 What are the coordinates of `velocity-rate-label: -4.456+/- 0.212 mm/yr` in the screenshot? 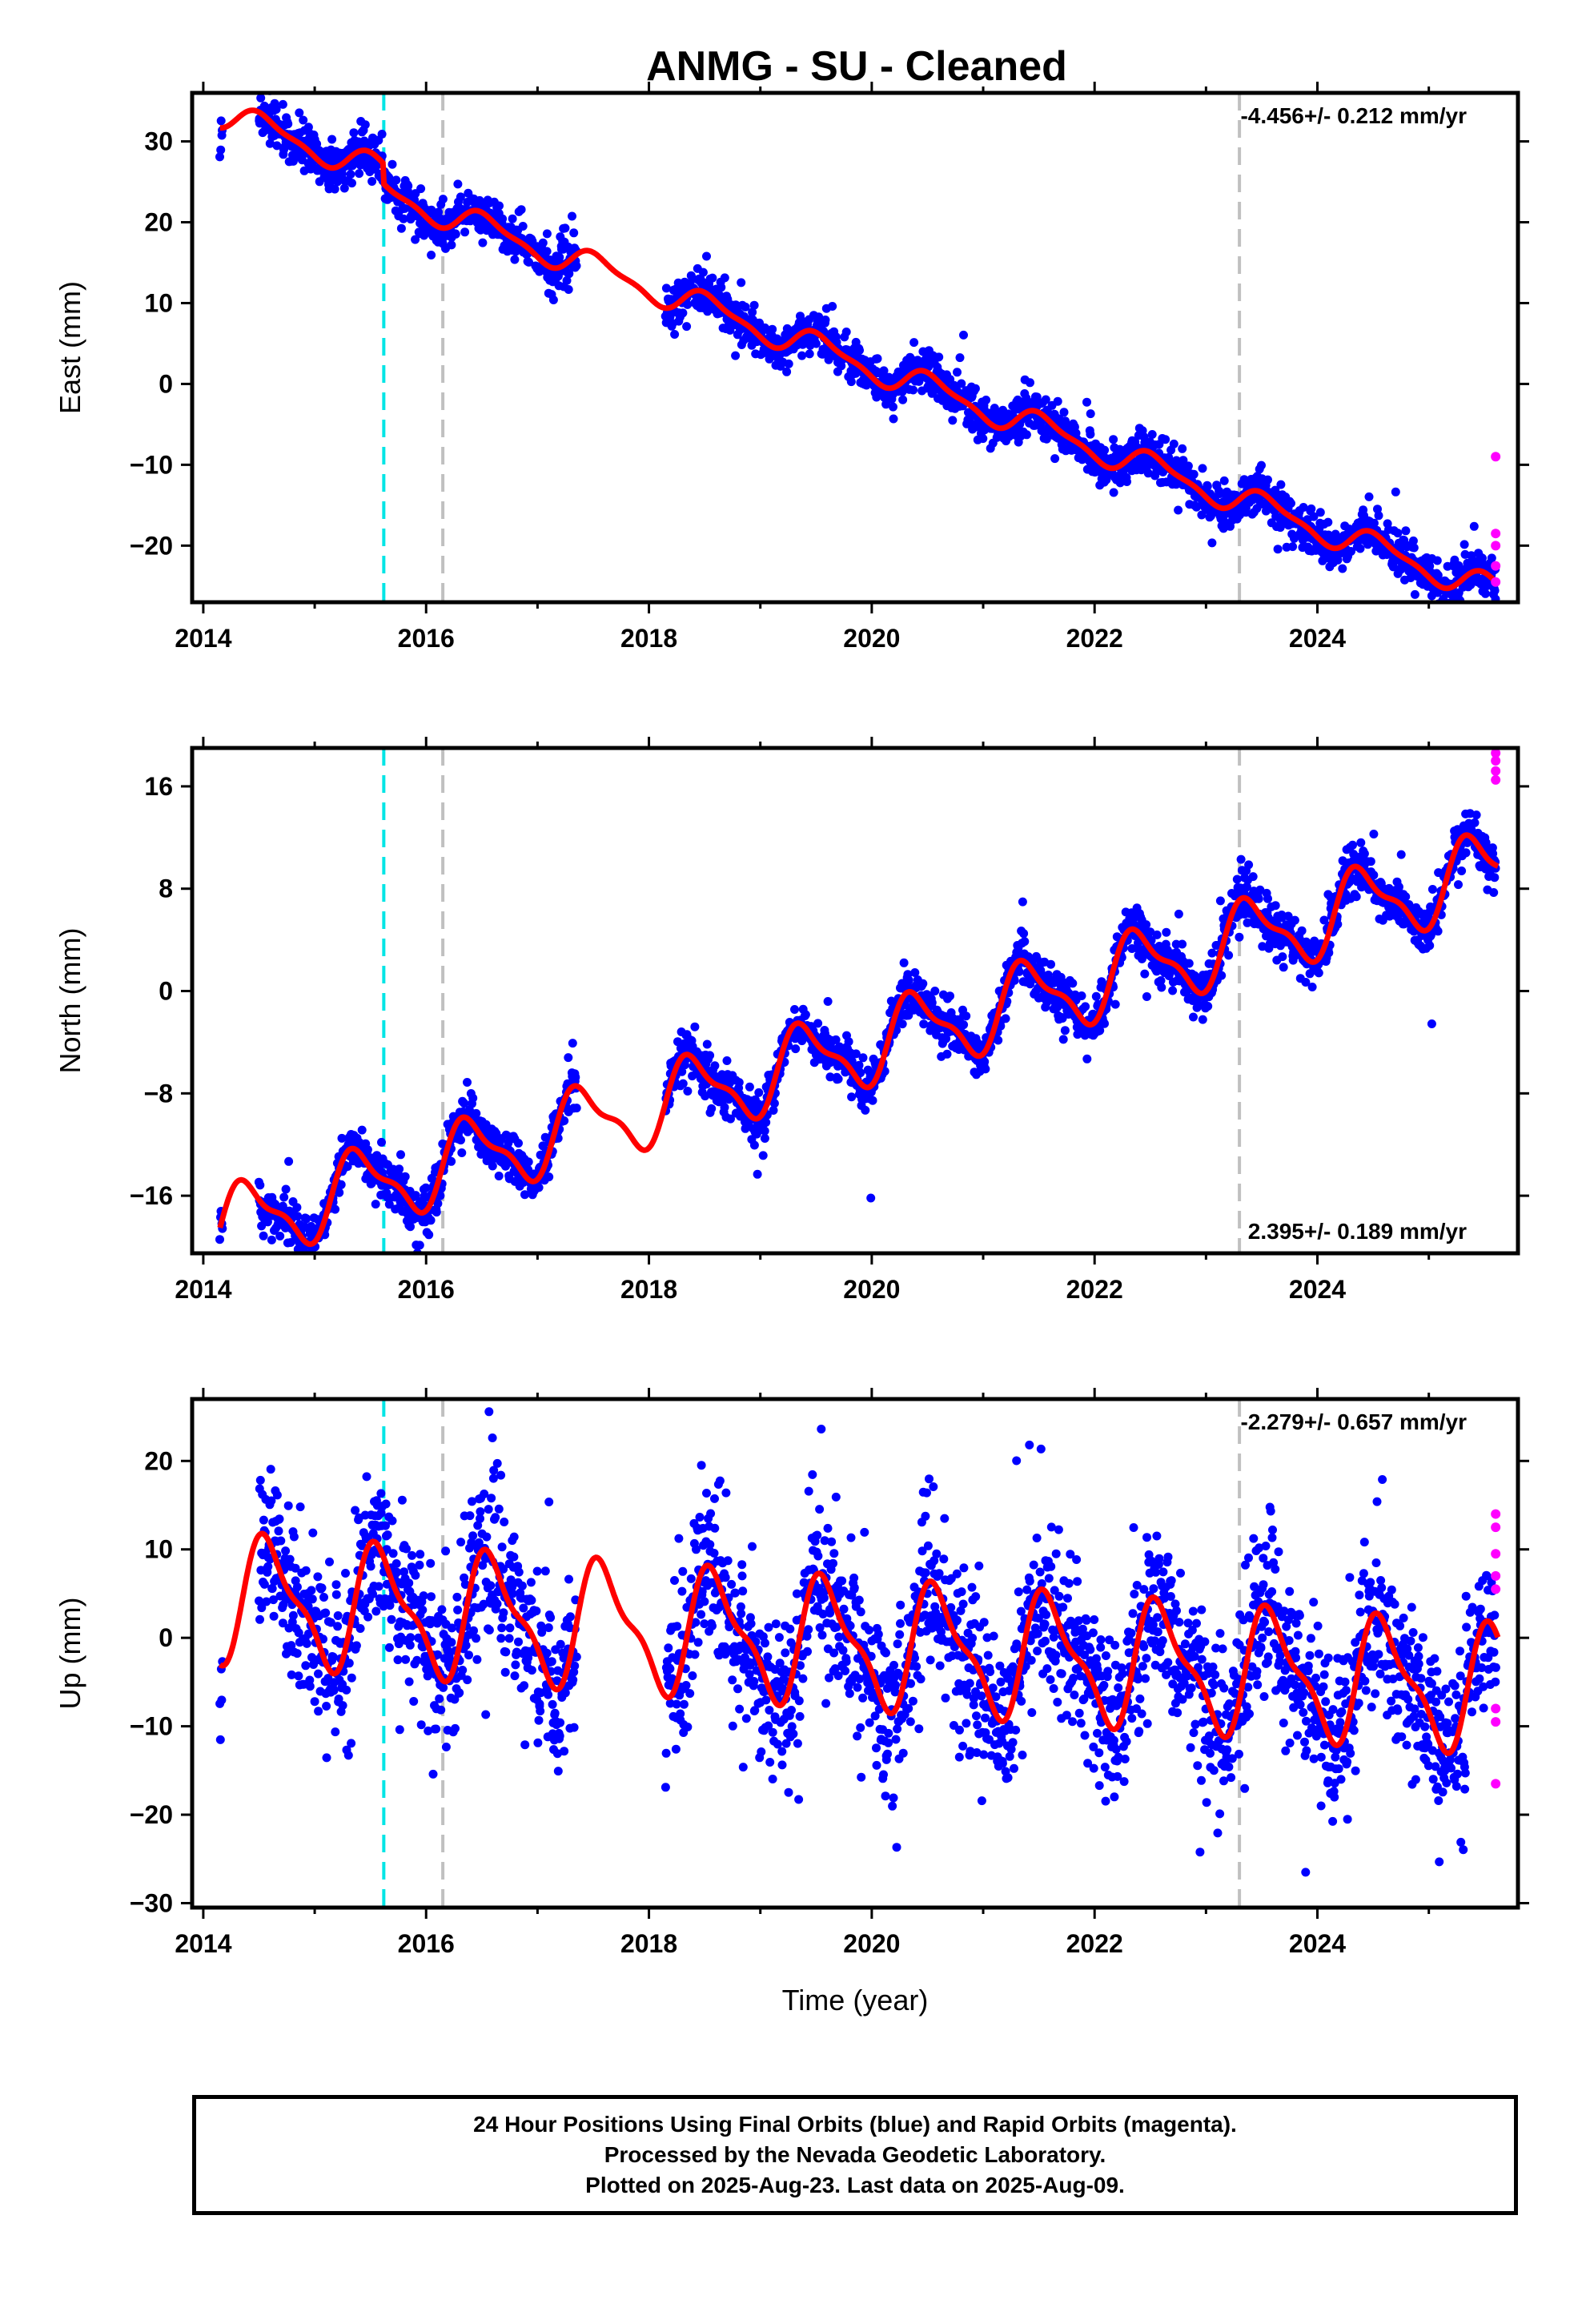 It's located at (1354, 116).